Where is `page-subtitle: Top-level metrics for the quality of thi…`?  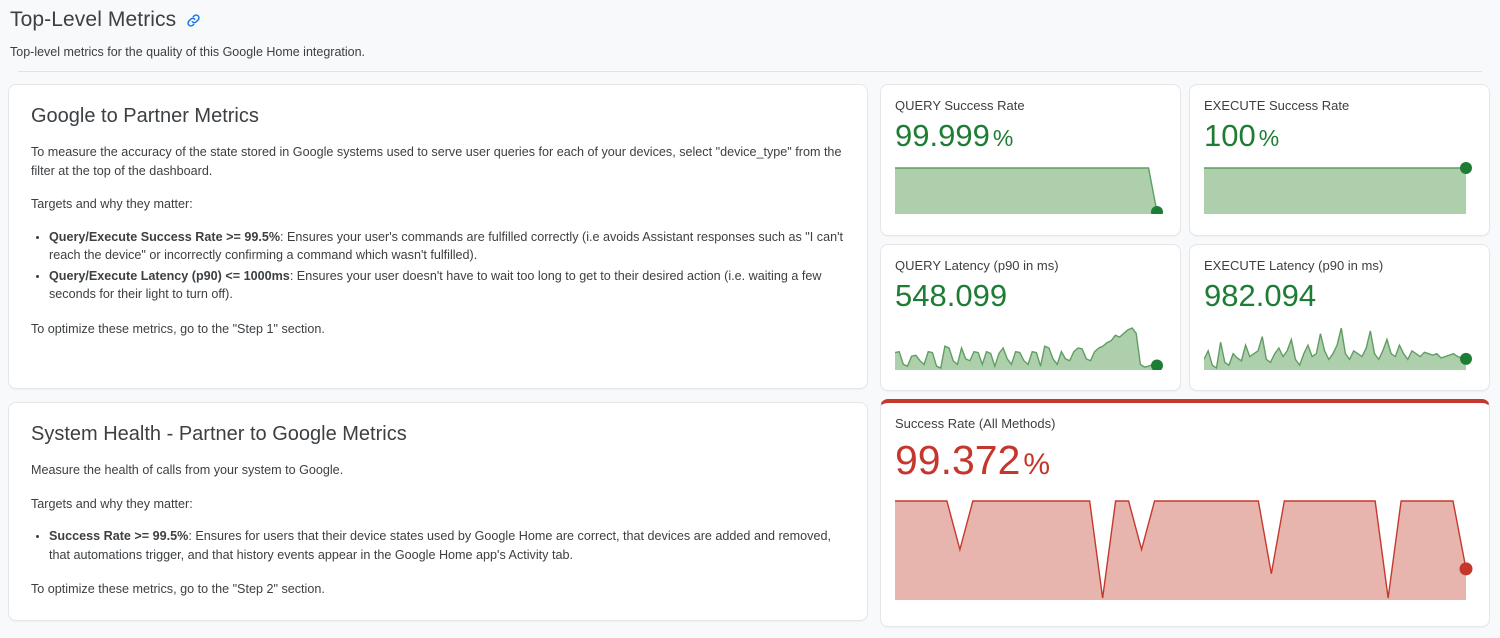 page-subtitle: Top-level metrics for the quality of thi… is located at coordinates (188, 52).